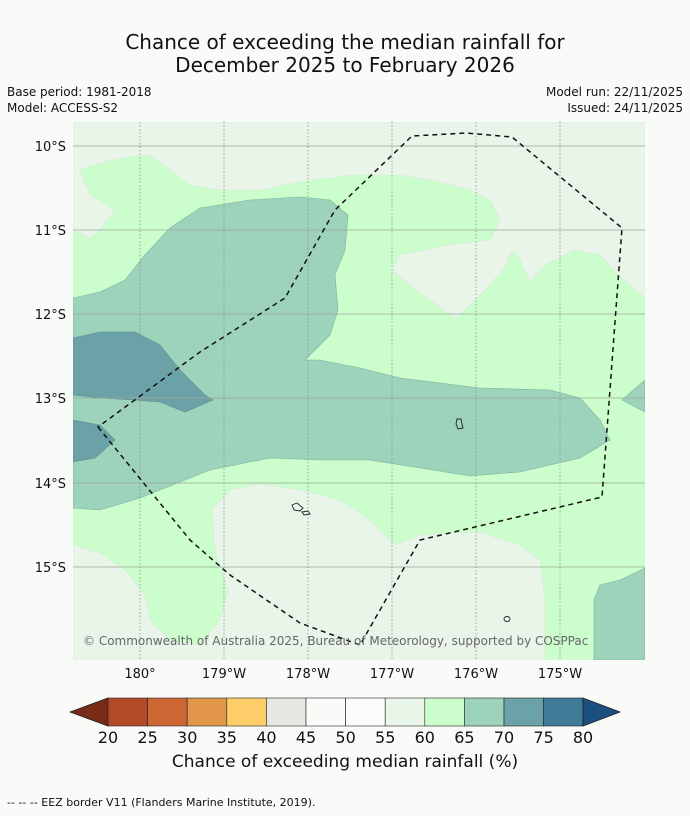 The image size is (690, 816). I want to click on island-south, so click(507, 619).